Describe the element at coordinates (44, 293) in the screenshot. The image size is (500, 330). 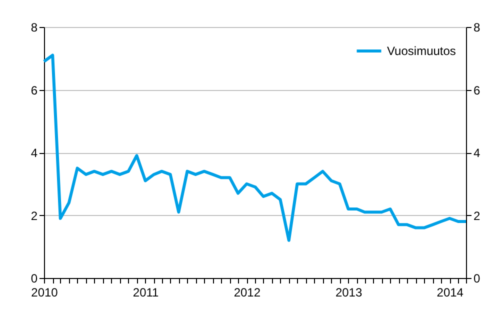
I see `x-tick-label: 2010` at that location.